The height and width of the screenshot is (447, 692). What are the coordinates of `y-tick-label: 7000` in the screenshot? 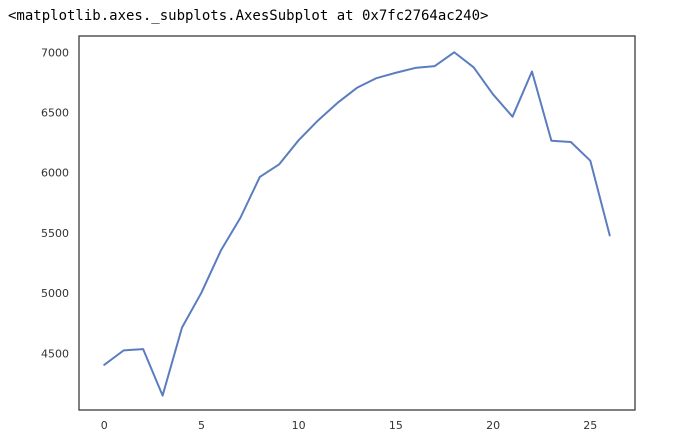 It's located at (55, 52).